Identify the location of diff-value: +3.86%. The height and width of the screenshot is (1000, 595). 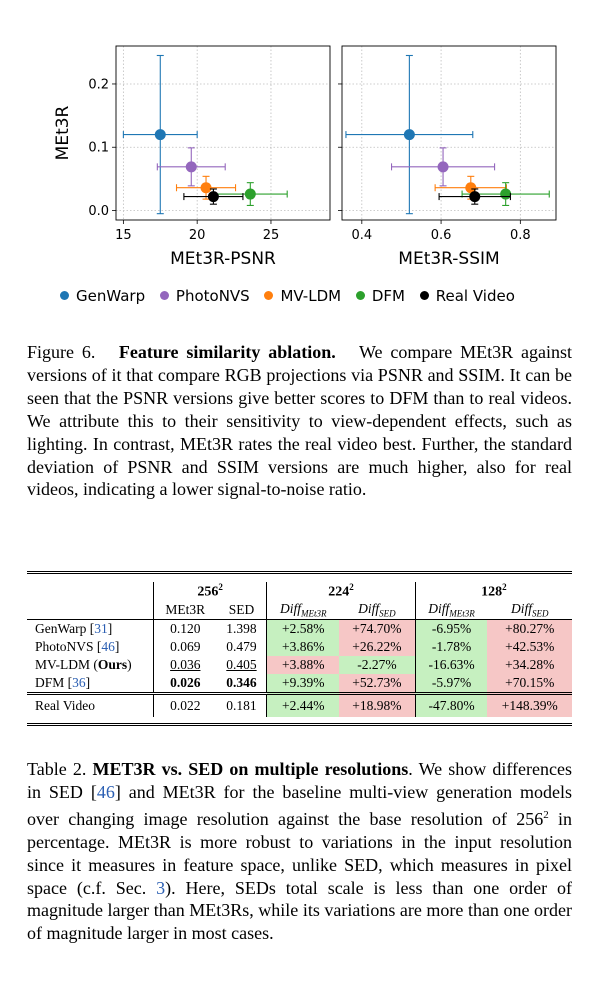
(303, 646).